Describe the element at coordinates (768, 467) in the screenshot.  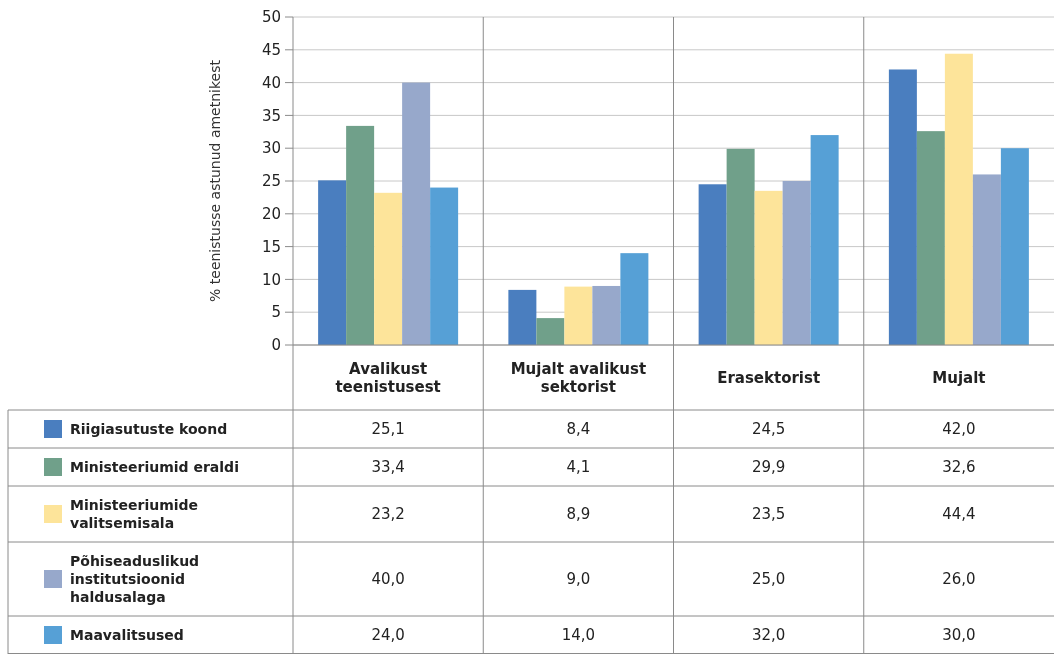
I see `data-label: 29,9` at that location.